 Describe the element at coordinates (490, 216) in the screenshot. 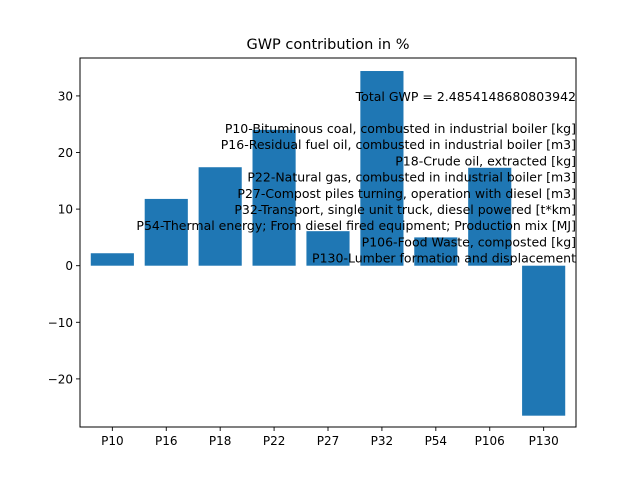

I see `bar-p106` at that location.